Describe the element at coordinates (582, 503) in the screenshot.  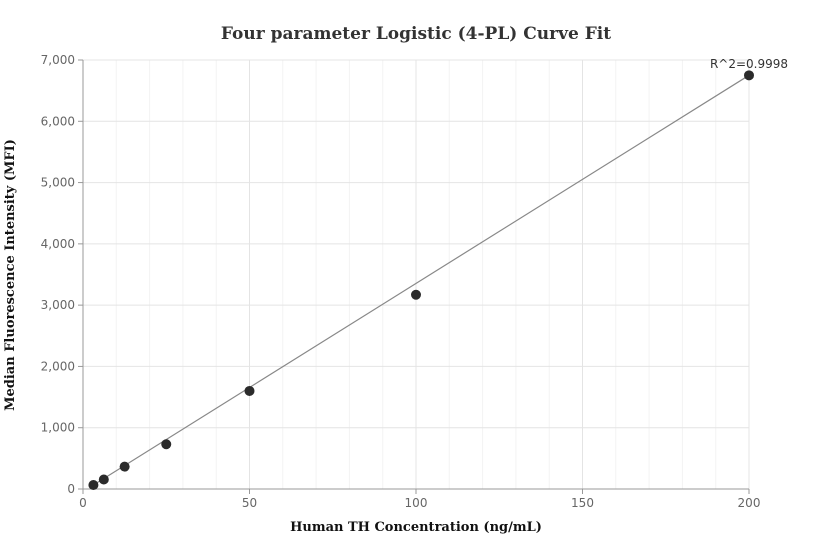
I see `x-tick-label: 150` at that location.